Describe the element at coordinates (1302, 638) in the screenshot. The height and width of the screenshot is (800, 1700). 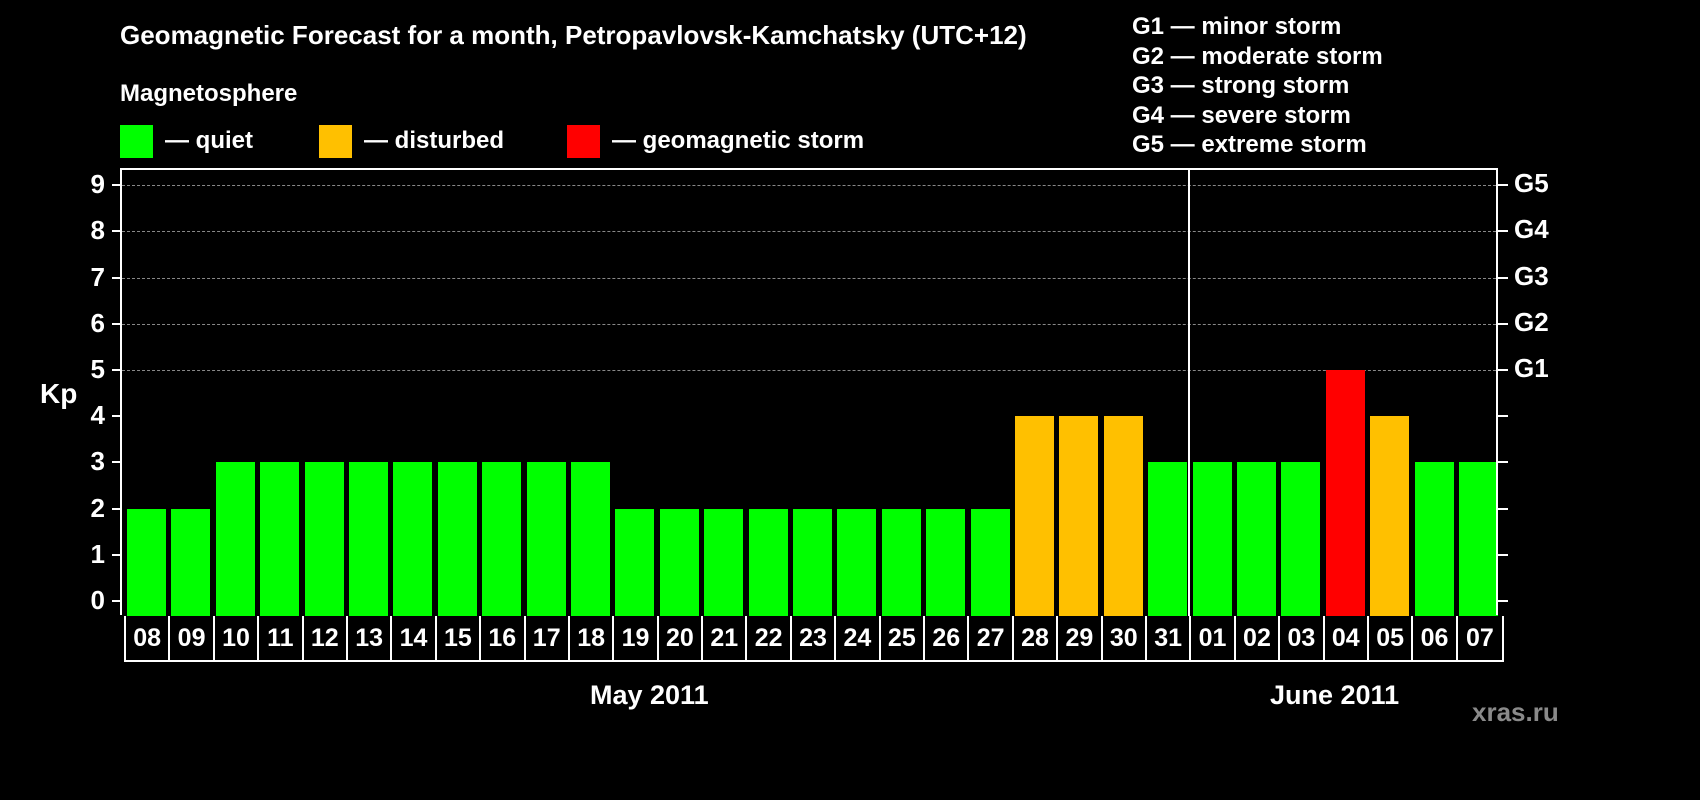
I see `date-label: 03` at that location.